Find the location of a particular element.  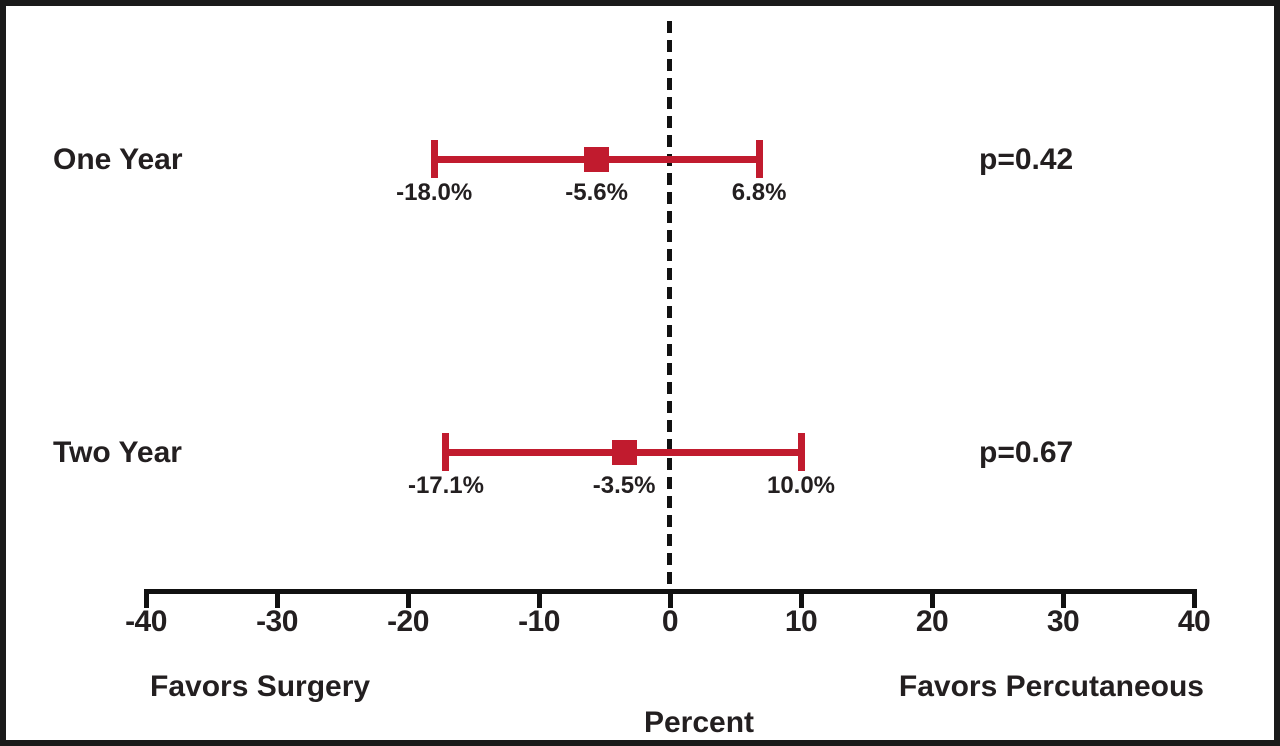

x-axis-tick-label: -10 is located at coordinates (539, 621).